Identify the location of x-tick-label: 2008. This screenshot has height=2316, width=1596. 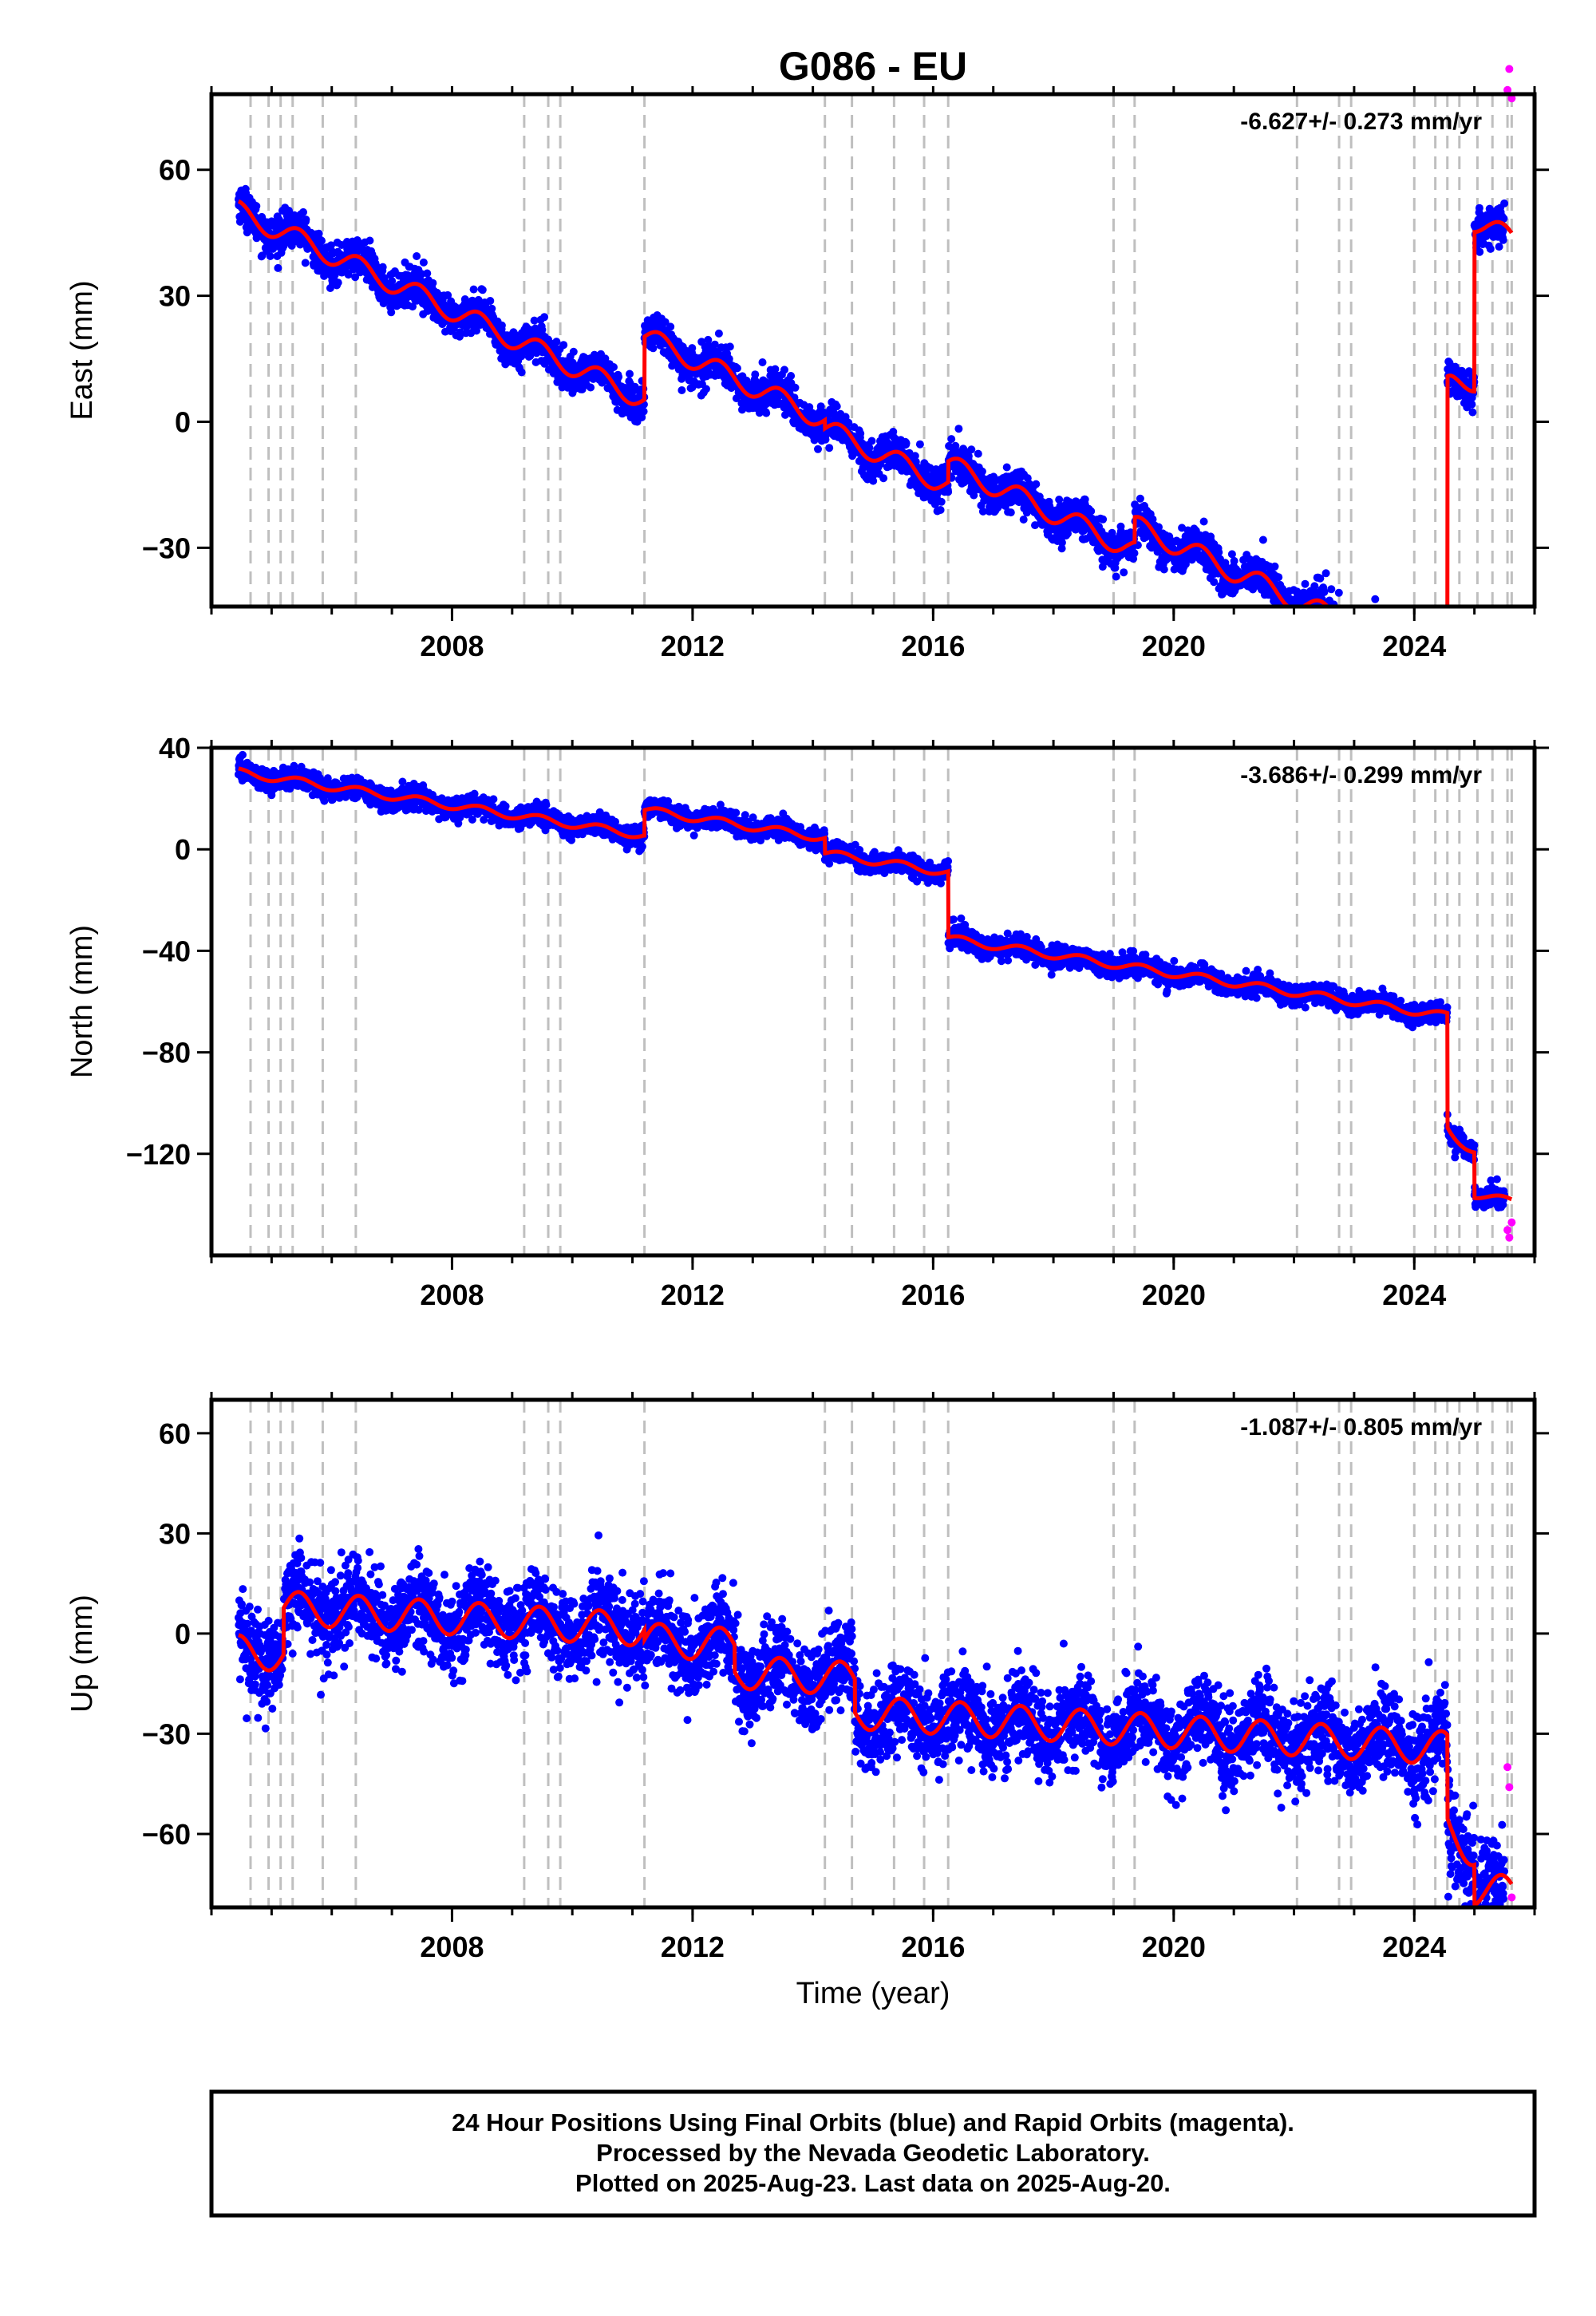
(452, 646).